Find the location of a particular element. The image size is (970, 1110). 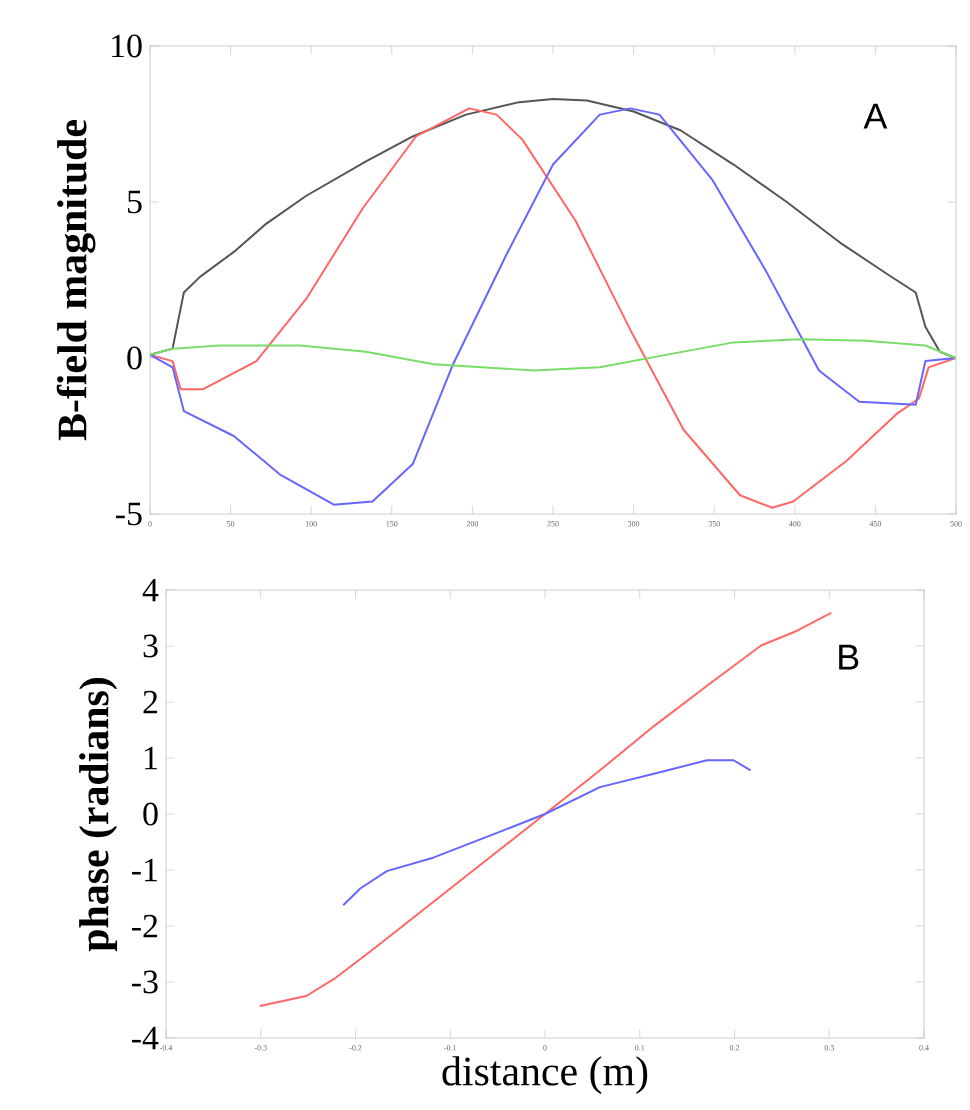

y-tick-label: 3 is located at coordinates (150, 646).